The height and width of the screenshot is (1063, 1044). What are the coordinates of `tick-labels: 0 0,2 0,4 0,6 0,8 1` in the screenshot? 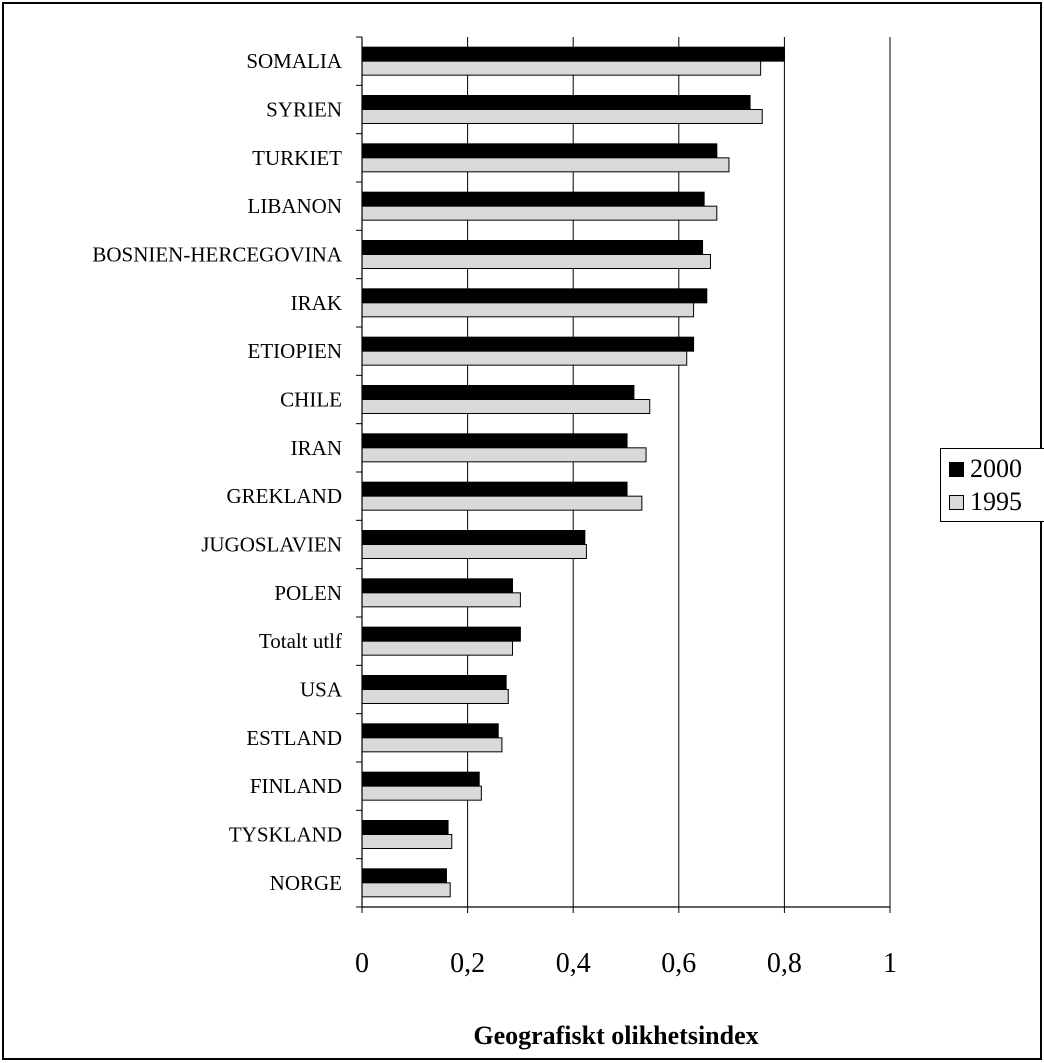 It's located at (626, 963).